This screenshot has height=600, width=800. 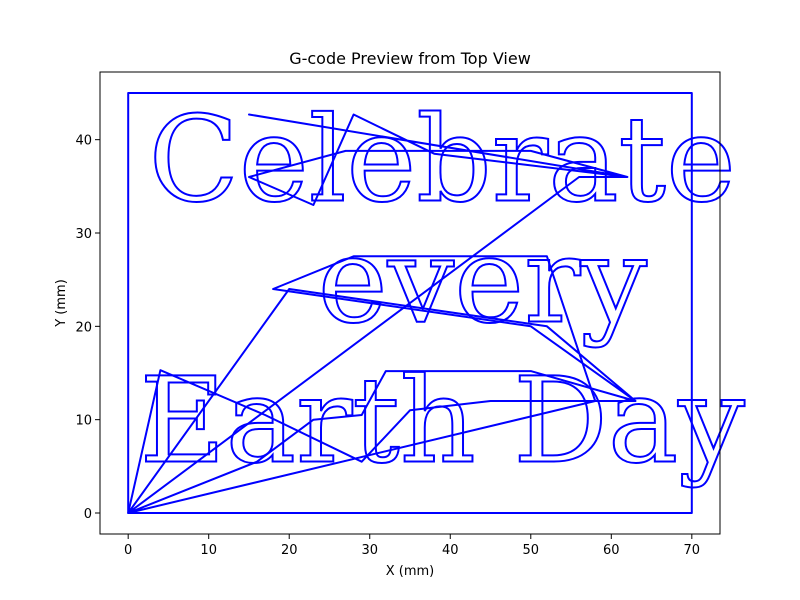 What do you see at coordinates (83, 234) in the screenshot?
I see `y-tick-label: 30` at bounding box center [83, 234].